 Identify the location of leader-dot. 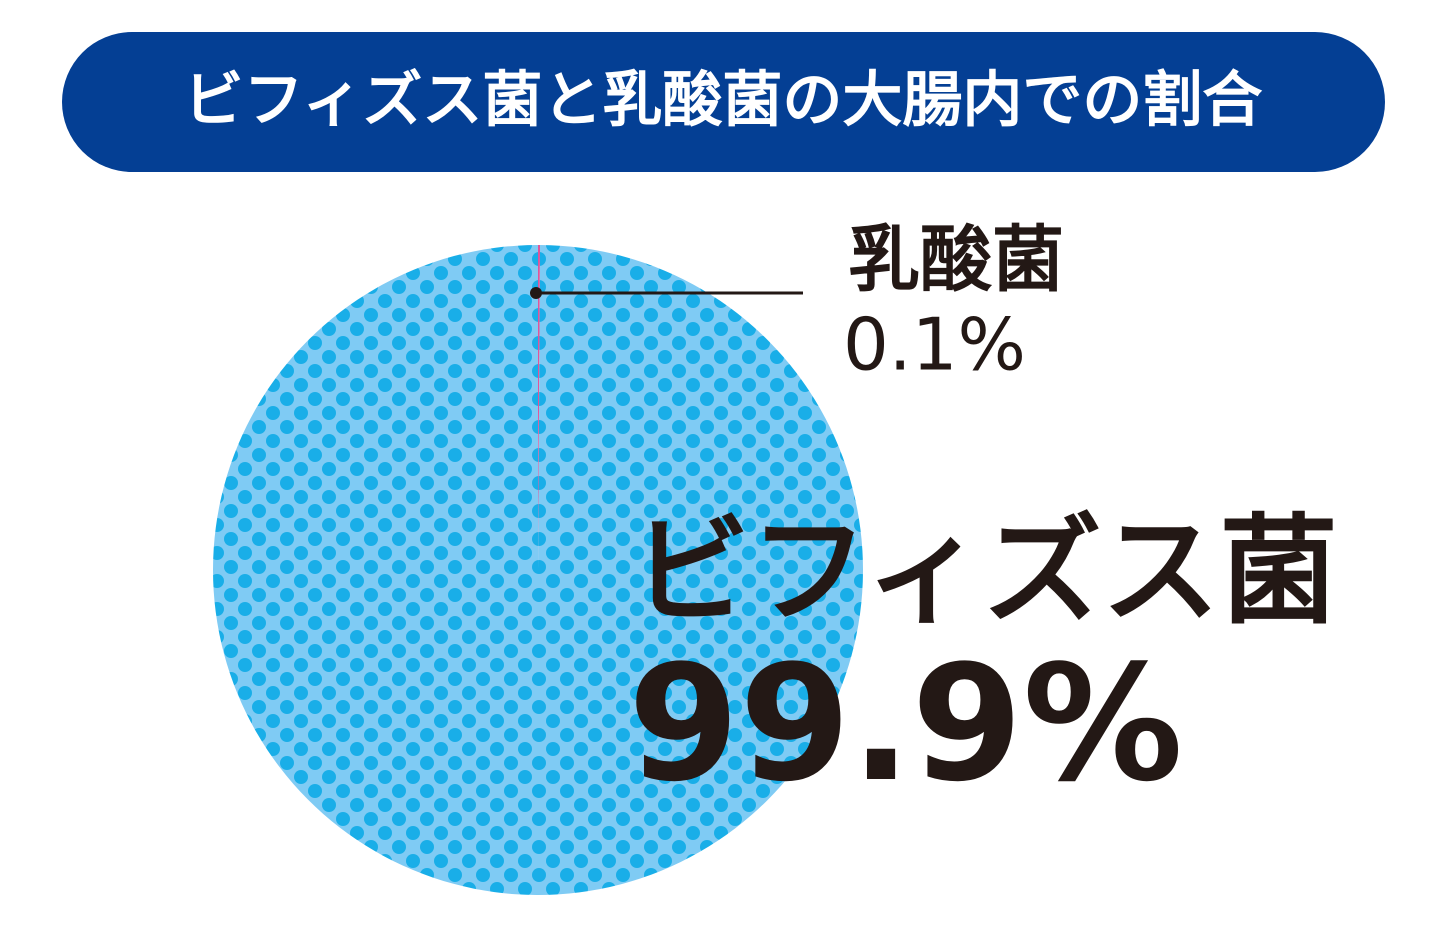
(536, 293).